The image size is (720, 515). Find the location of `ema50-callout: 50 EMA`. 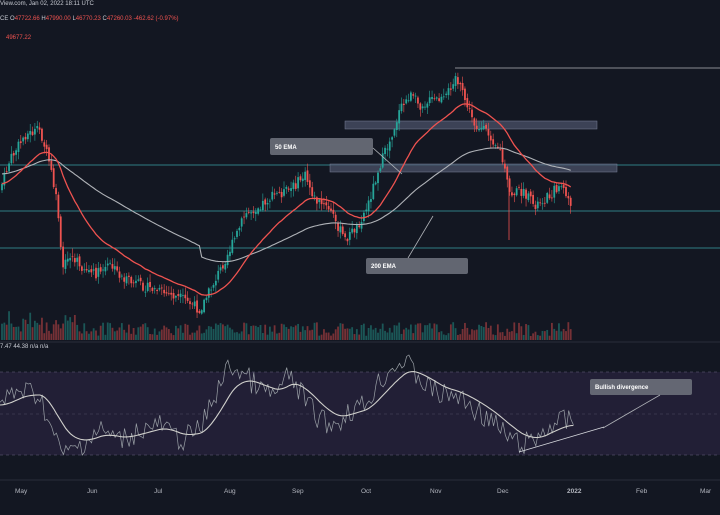

ema50-callout: 50 EMA is located at coordinates (336, 156).